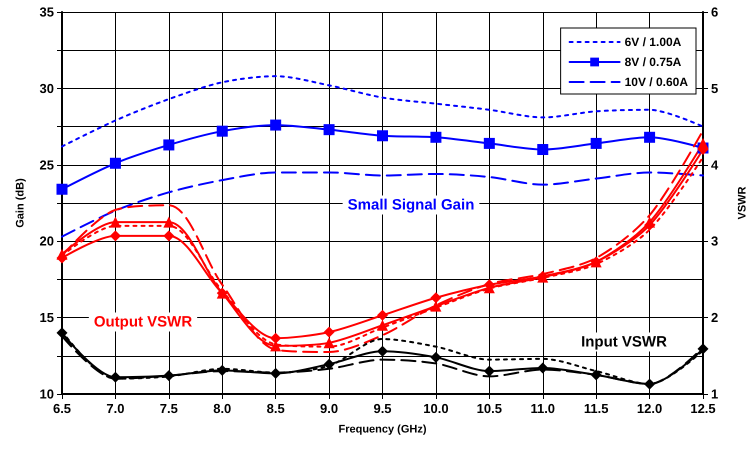  I want to click on annotation: Input VSWR, so click(624, 342).